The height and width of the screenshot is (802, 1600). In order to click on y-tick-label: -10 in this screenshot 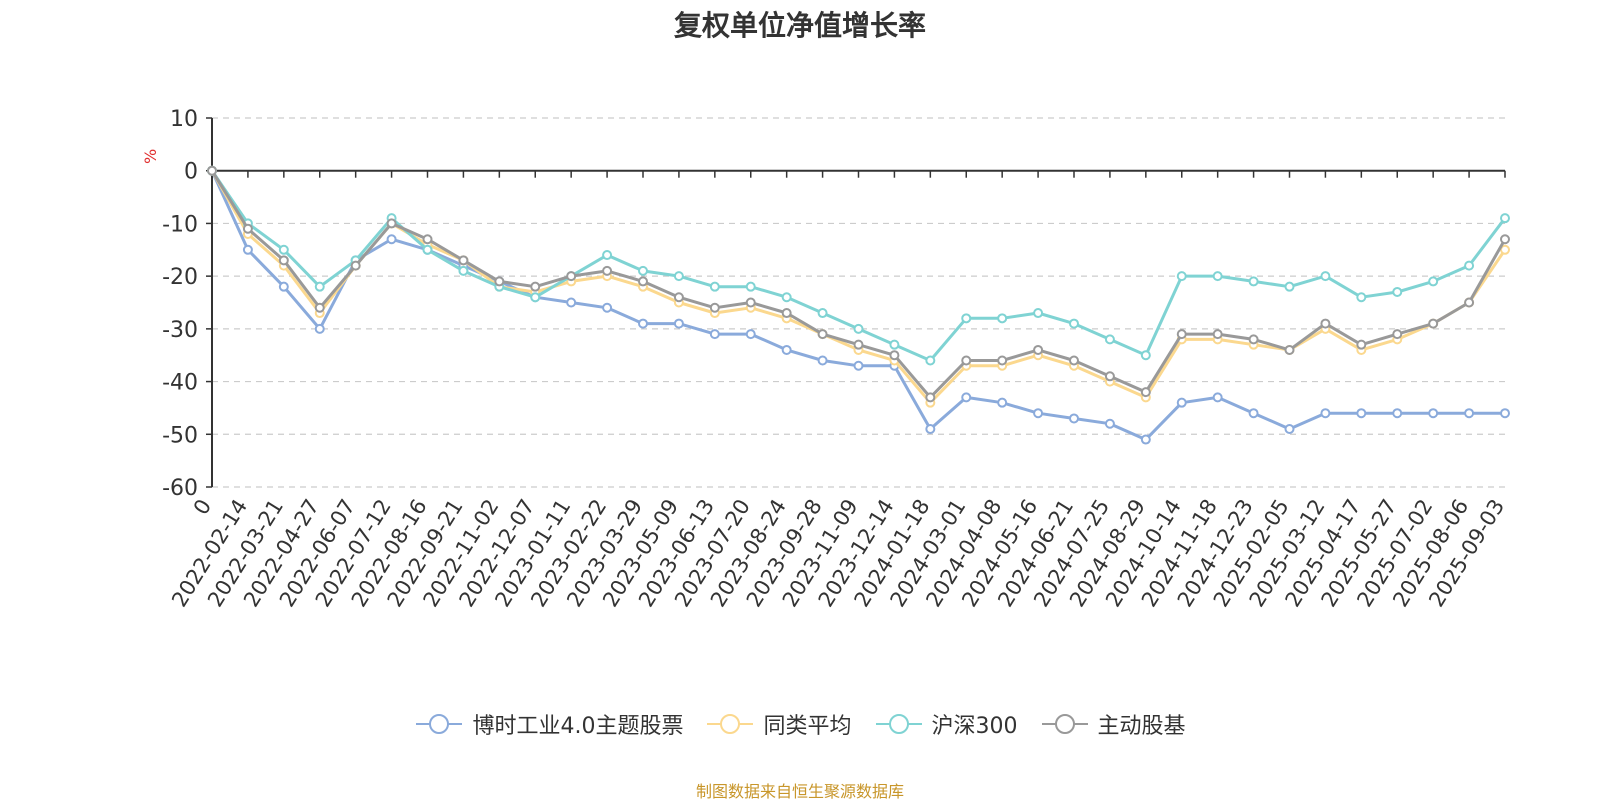, I will do `click(180, 224)`.